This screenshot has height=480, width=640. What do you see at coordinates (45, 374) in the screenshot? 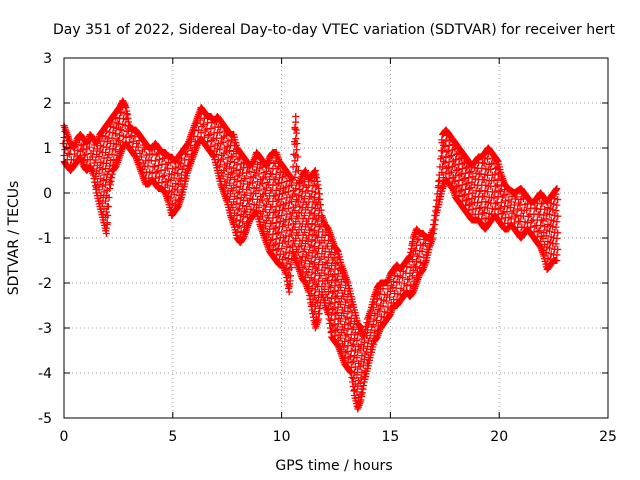
I see `y-tick-label: -4` at bounding box center [45, 374].